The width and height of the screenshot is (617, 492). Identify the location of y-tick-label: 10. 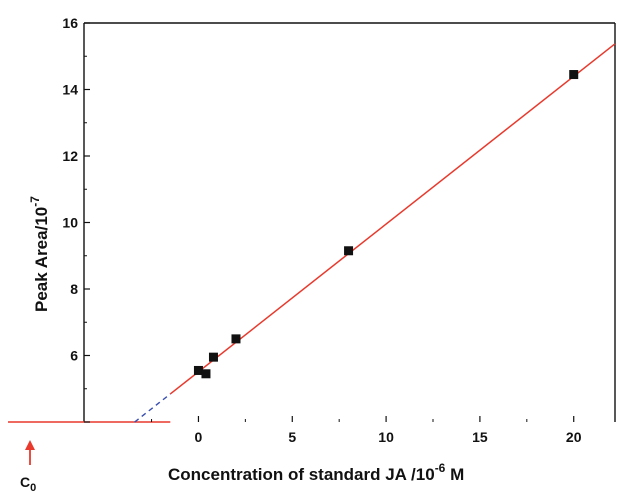
(70, 223).